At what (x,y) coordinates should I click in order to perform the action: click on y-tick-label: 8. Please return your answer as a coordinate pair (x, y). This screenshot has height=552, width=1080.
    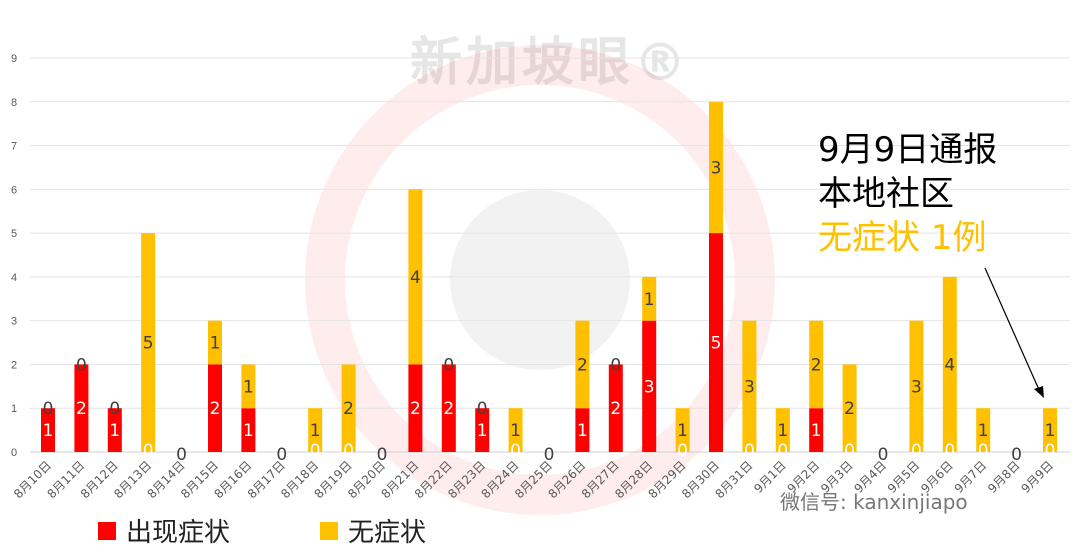
    Looking at the image, I should click on (14, 103).